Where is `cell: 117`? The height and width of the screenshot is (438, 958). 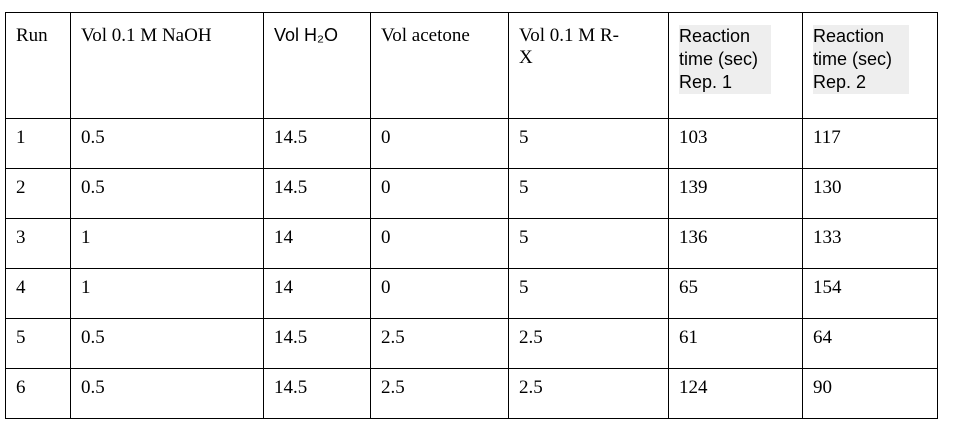 cell: 117 is located at coordinates (870, 143).